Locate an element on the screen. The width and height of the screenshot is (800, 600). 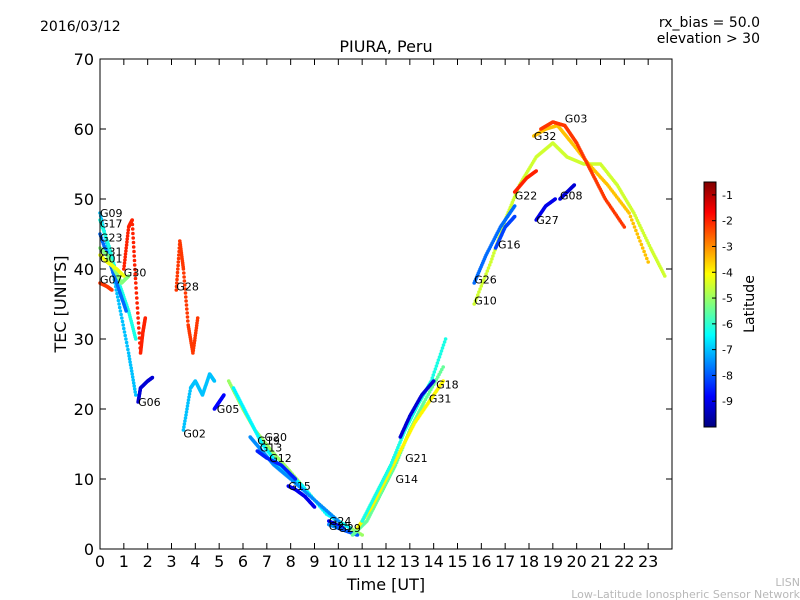
series-g08 is located at coordinates (567, 192).